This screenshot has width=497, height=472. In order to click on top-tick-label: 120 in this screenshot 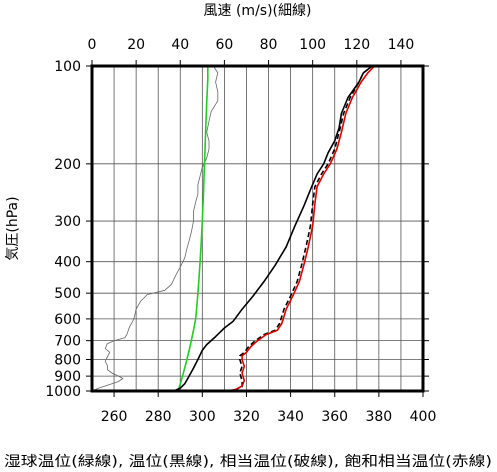, I will do `click(356, 45)`.